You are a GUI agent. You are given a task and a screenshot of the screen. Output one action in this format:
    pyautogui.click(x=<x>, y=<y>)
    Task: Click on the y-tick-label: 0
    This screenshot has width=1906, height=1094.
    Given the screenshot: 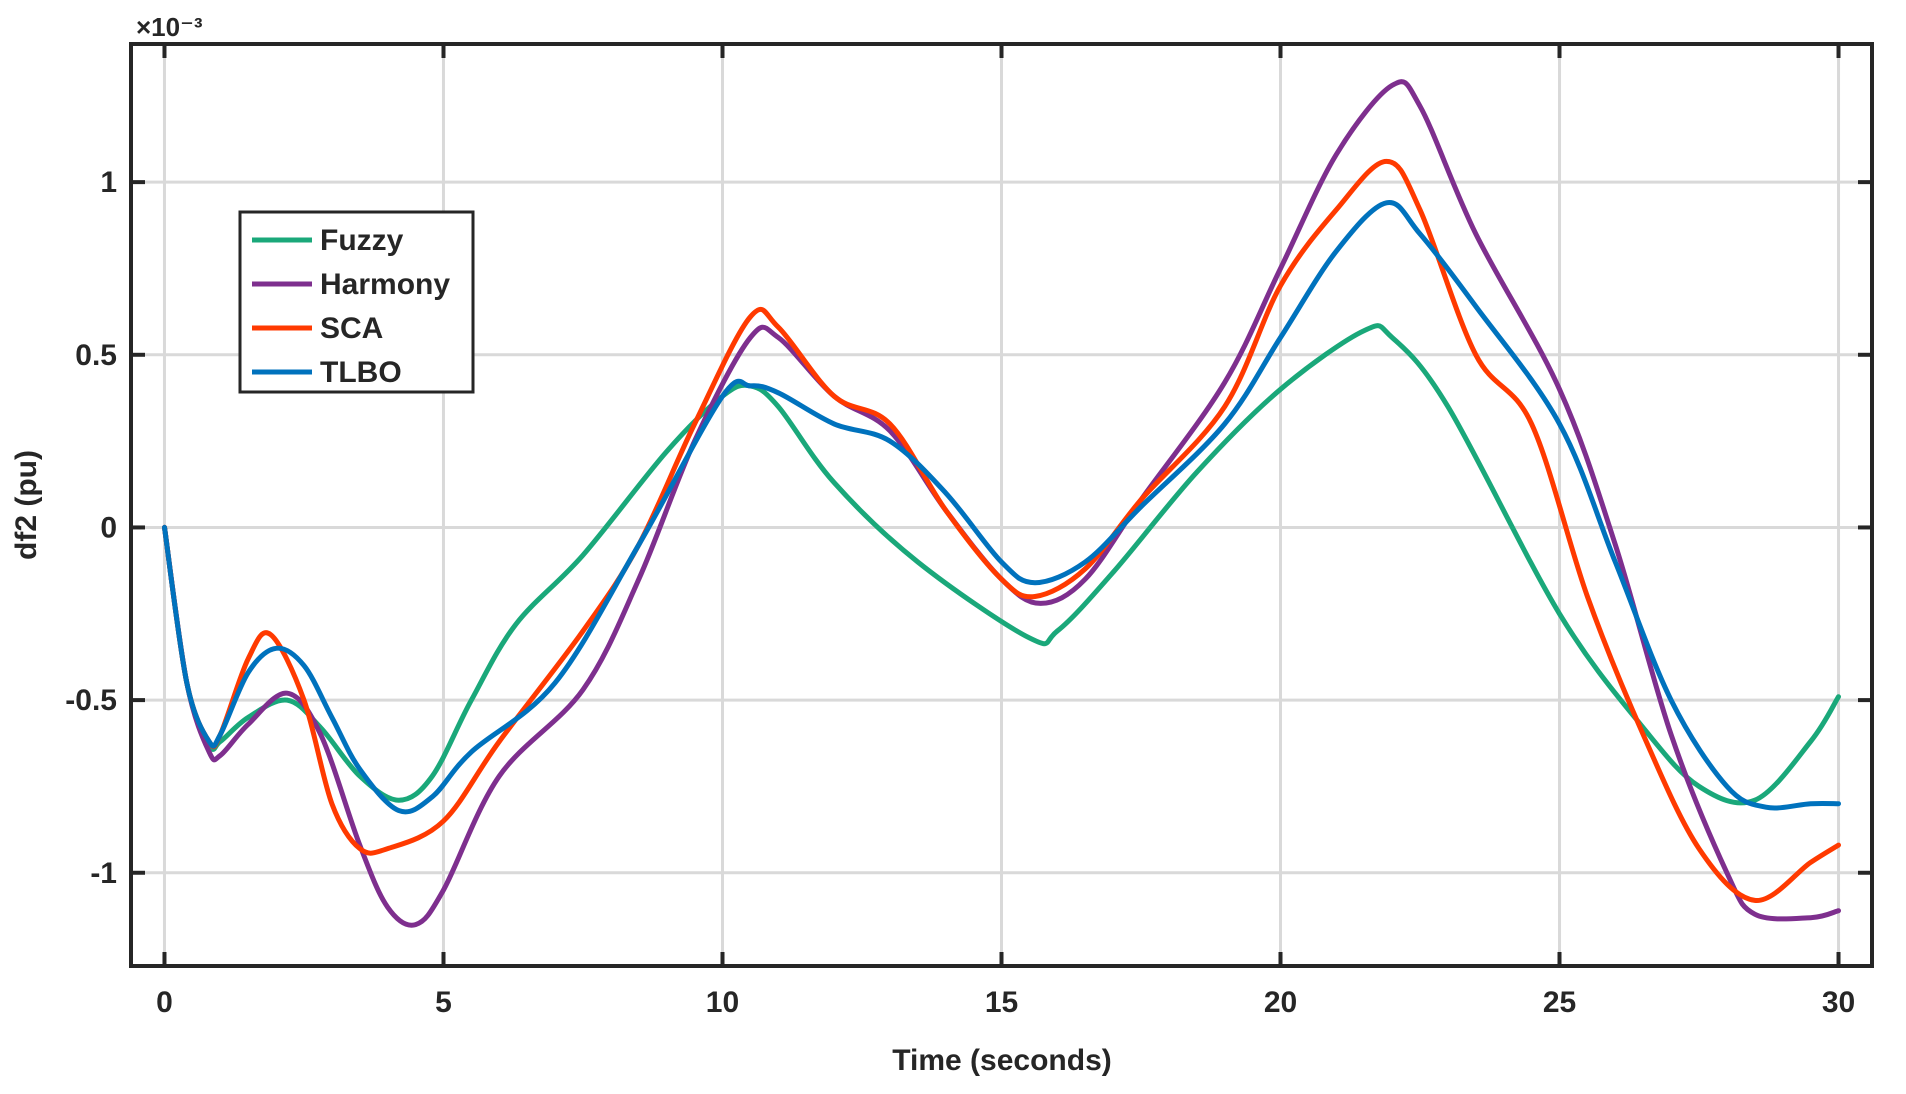 What is the action you would take?
    pyautogui.click(x=108, y=527)
    